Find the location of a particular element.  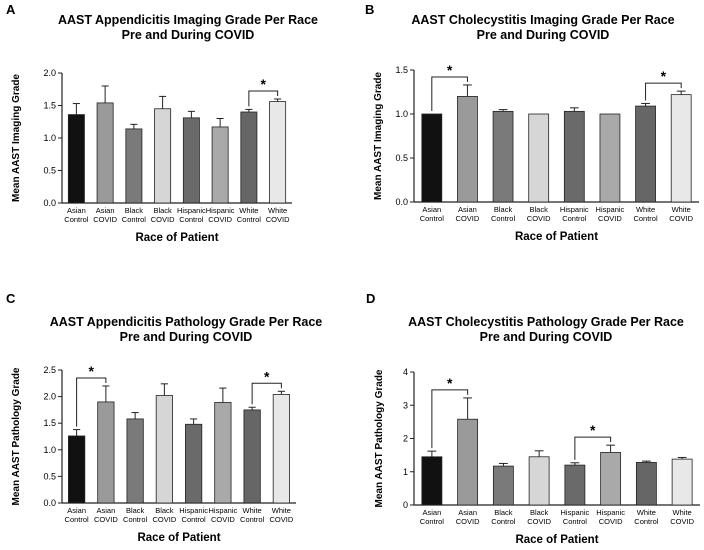

x-axis-label: Race of Patient is located at coordinates (178, 538).